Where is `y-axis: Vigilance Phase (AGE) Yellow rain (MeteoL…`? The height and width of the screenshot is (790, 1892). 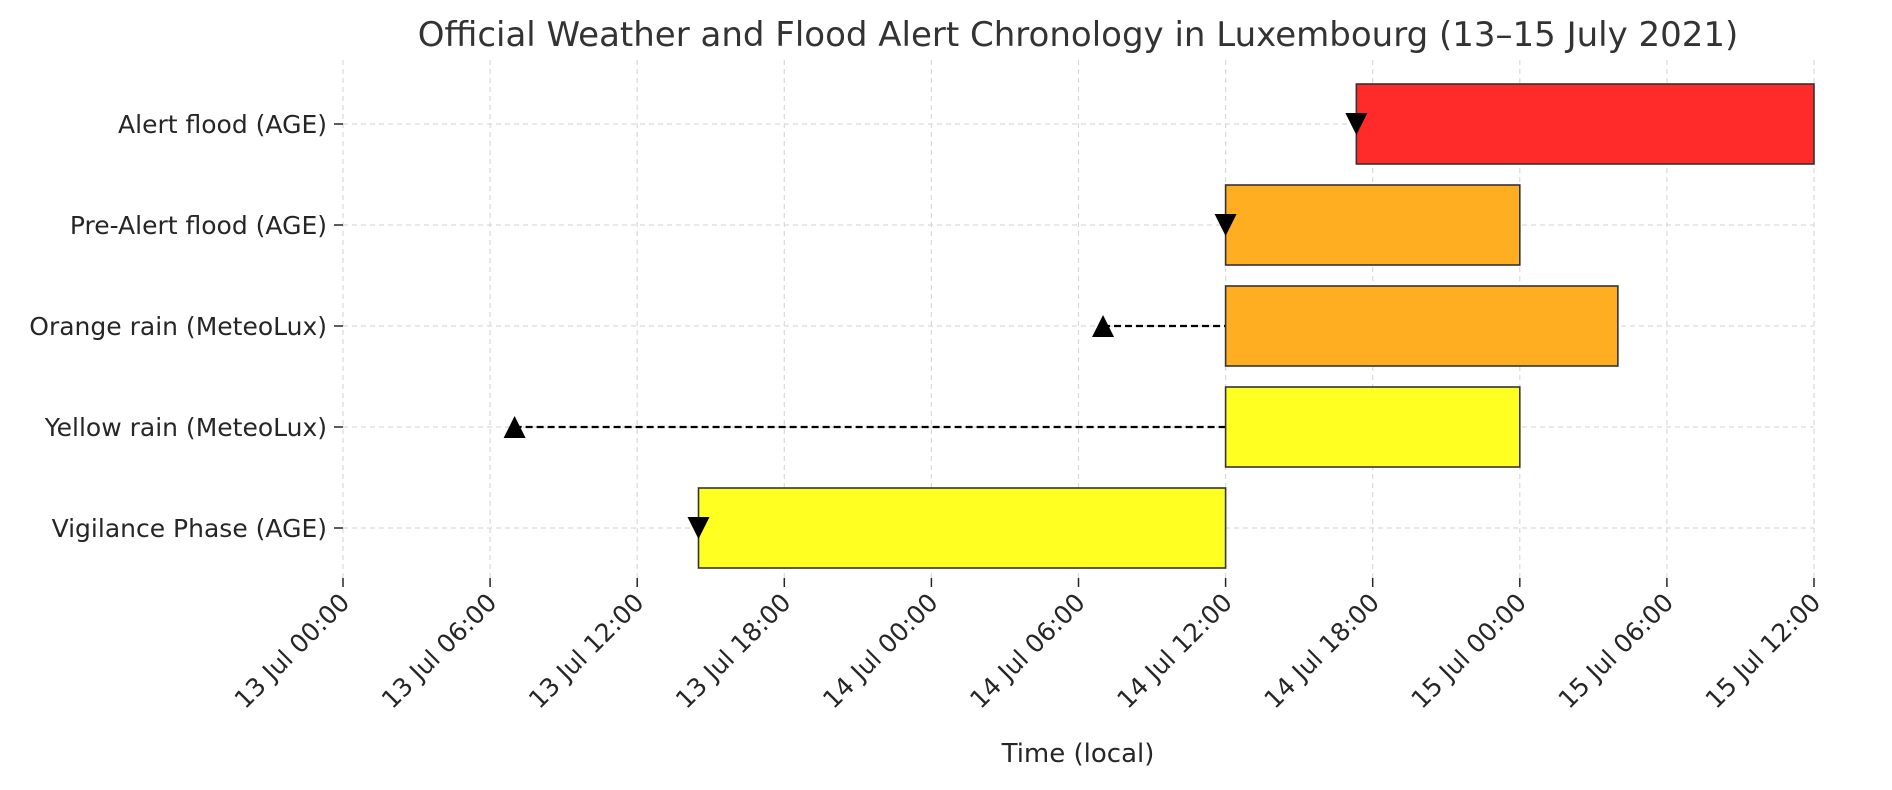 y-axis: Vigilance Phase (AGE) Yellow rain (MeteoL… is located at coordinates (186, 326).